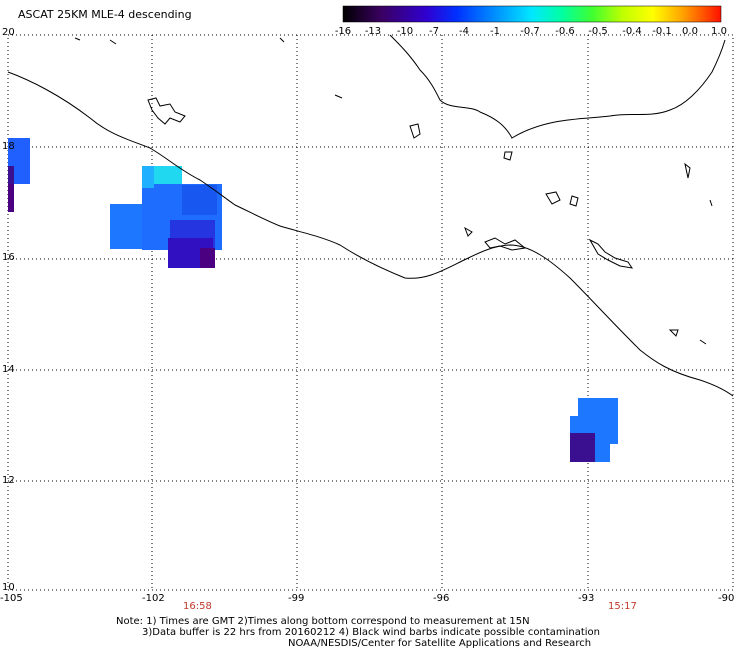  Describe the element at coordinates (8, 587) in the screenshot. I see `lat-label: 10` at that location.